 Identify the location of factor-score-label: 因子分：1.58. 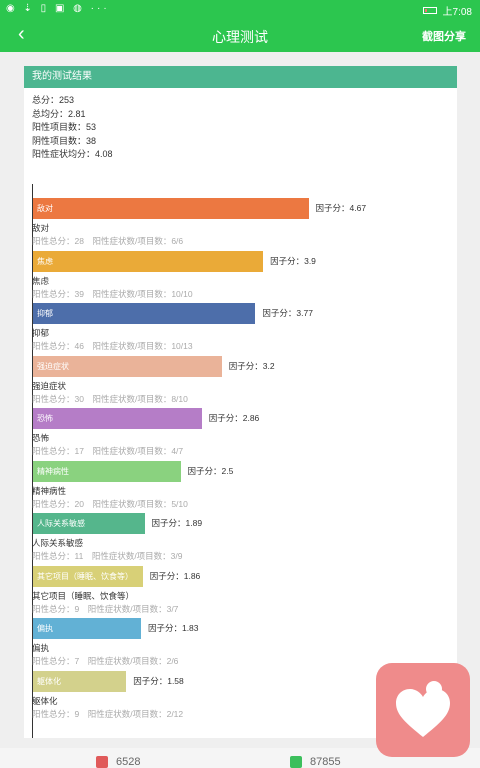
(158, 680).